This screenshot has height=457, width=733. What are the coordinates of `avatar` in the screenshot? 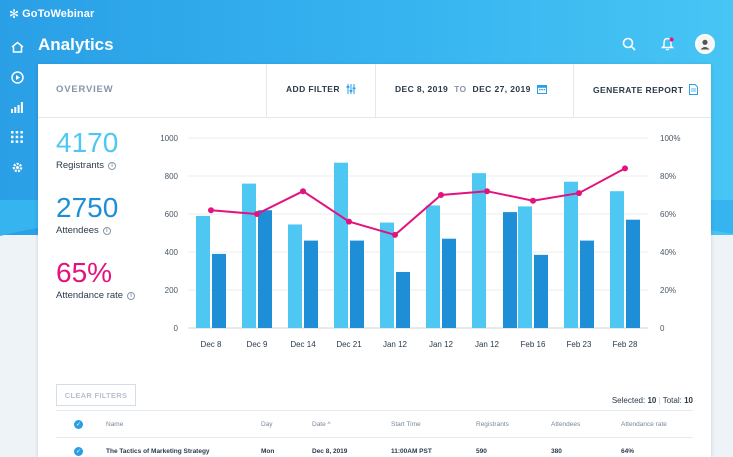 It's located at (705, 44).